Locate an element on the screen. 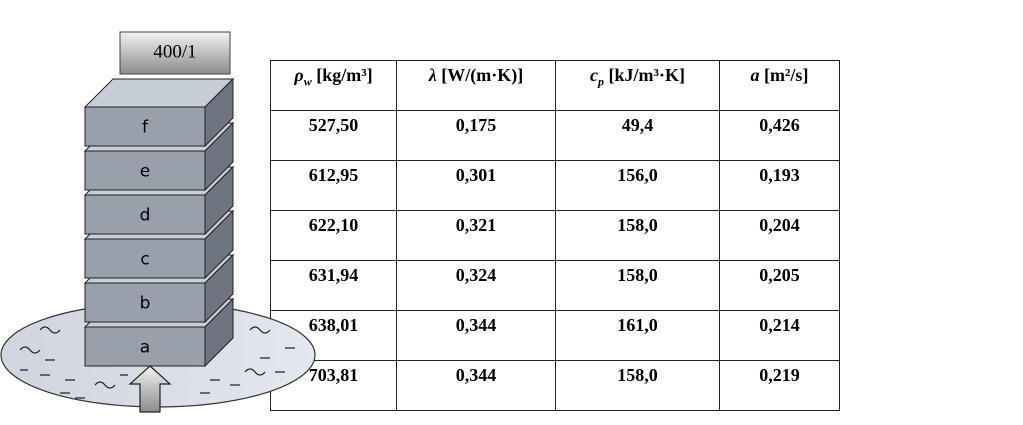 The height and width of the screenshot is (425, 1023). layer-stack: a b c d e f is located at coordinates (159, 222).